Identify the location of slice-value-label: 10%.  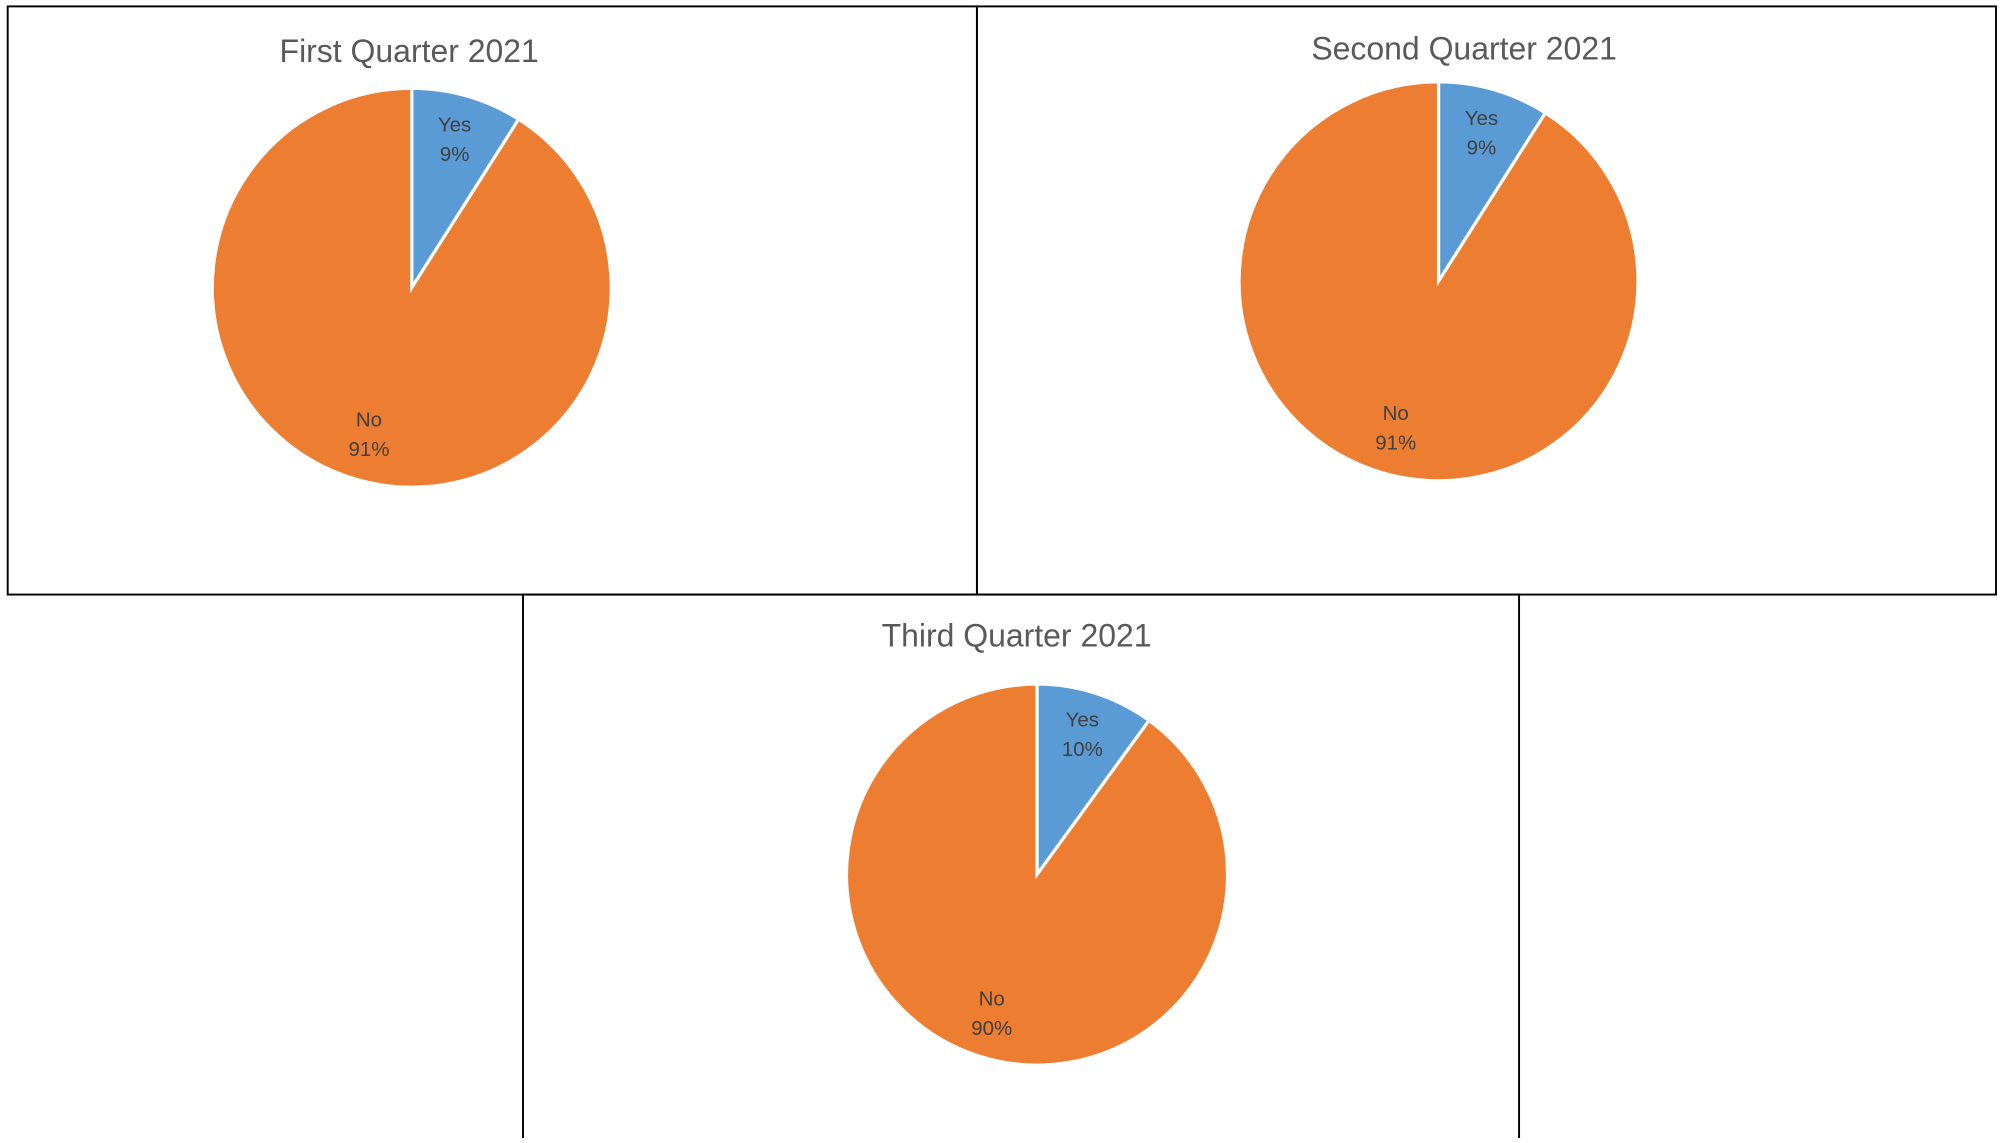
(1082, 749).